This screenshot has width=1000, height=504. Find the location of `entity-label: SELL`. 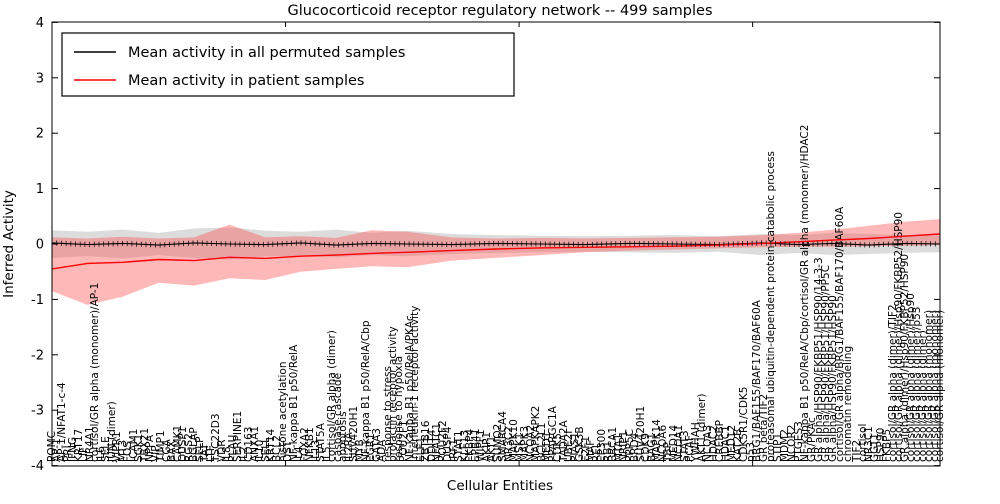

entity-label: SELL is located at coordinates (266, 449).